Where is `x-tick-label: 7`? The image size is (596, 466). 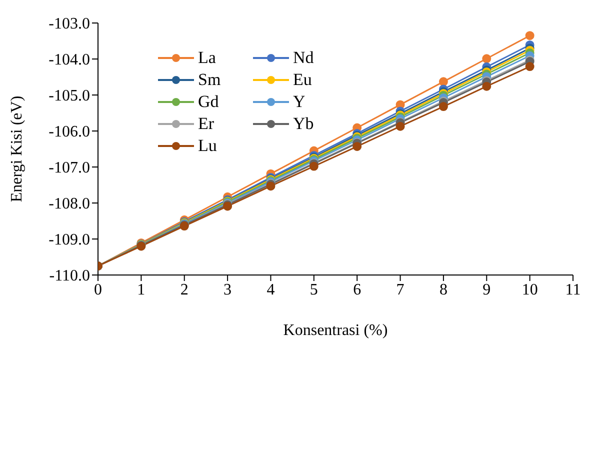
x-tick-label: 7 is located at coordinates (400, 289).